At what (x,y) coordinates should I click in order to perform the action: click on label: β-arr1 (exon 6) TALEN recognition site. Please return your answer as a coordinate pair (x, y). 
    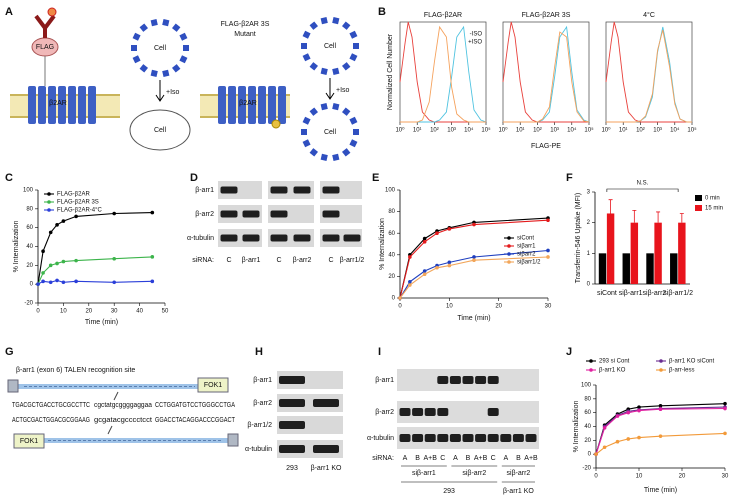
    Looking at the image, I should click on (75, 370).